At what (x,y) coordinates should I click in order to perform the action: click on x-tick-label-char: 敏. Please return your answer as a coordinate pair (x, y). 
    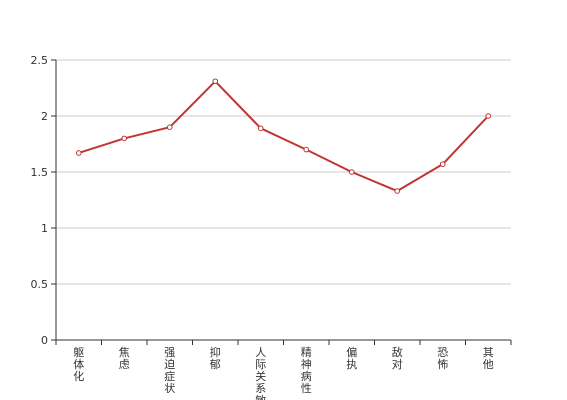
    Looking at the image, I should click on (260, 396).